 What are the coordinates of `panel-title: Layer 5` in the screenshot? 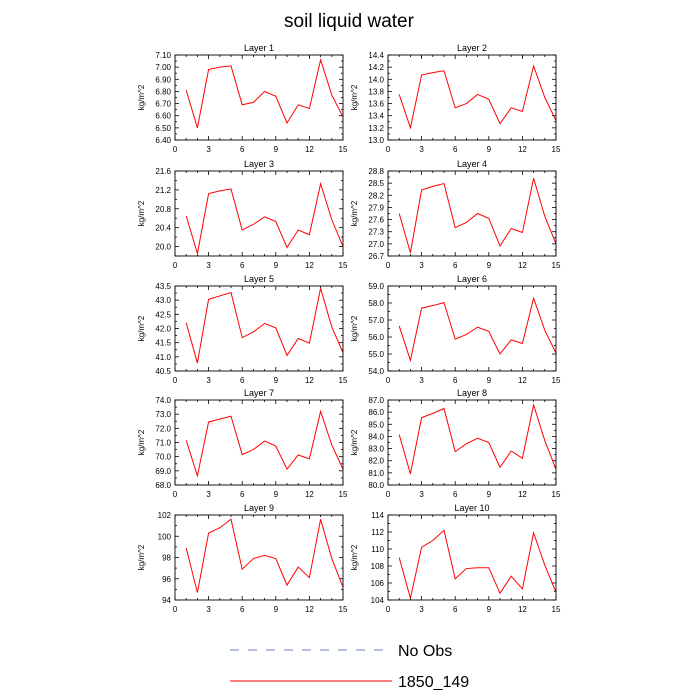 It's located at (259, 279).